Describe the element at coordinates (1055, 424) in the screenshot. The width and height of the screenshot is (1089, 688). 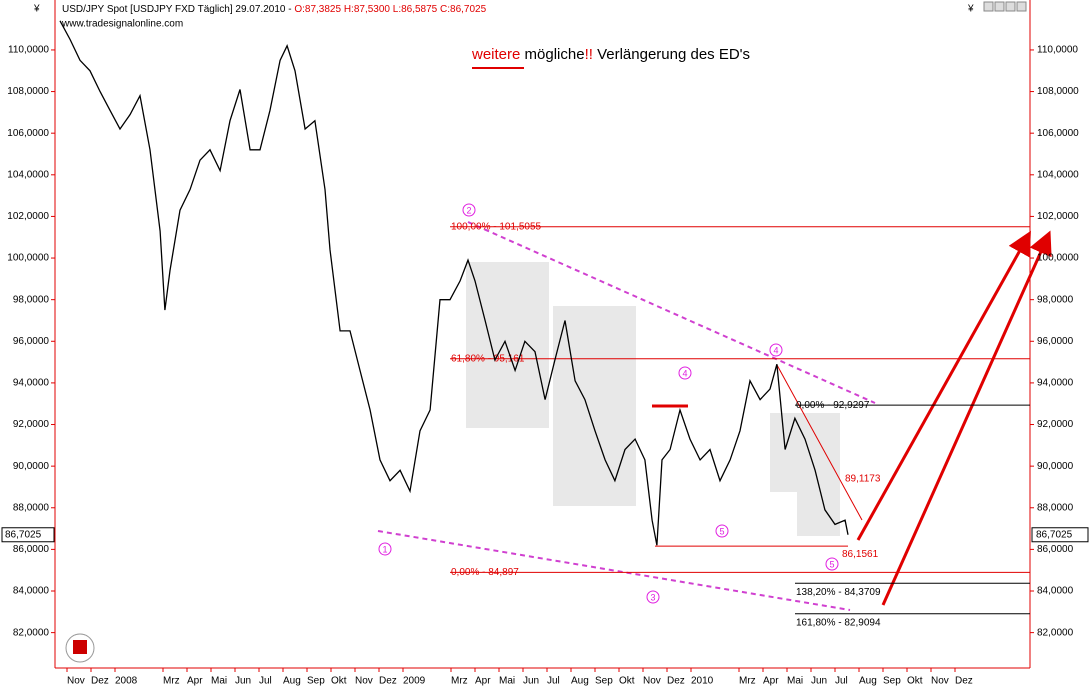
I see `y-tick-label: 92,0000` at that location.